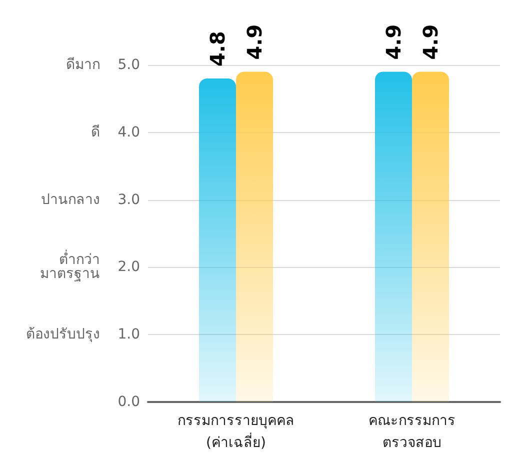  What do you see at coordinates (63, 334) in the screenshot?
I see `text: ต้องปรับปรุง` at bounding box center [63, 334].